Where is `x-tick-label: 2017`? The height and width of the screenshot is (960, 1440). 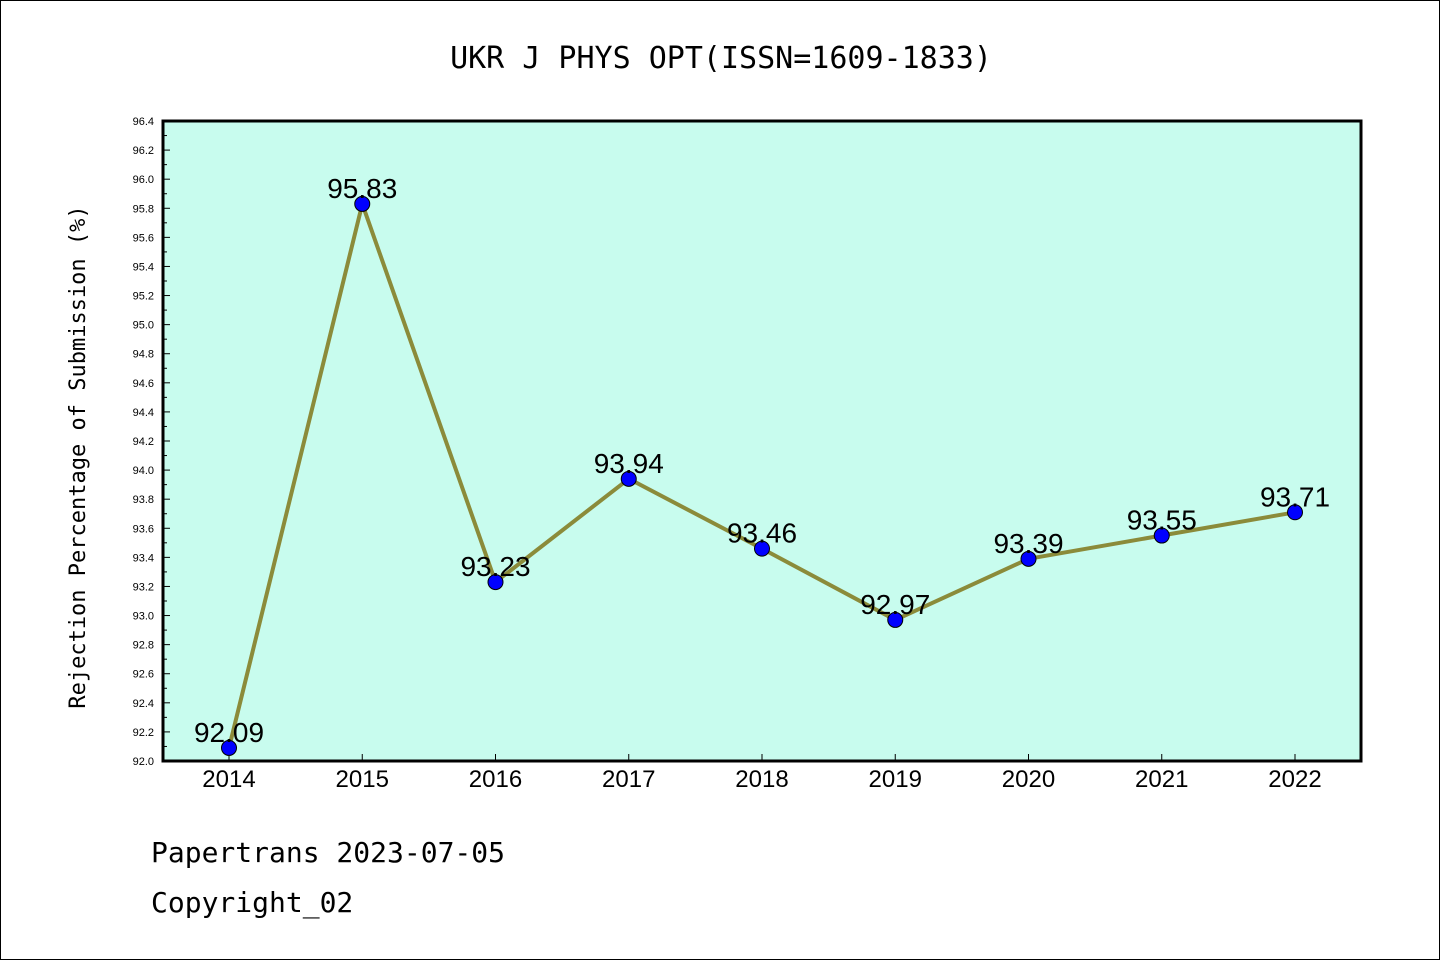 x-tick-label: 2017 is located at coordinates (628, 779).